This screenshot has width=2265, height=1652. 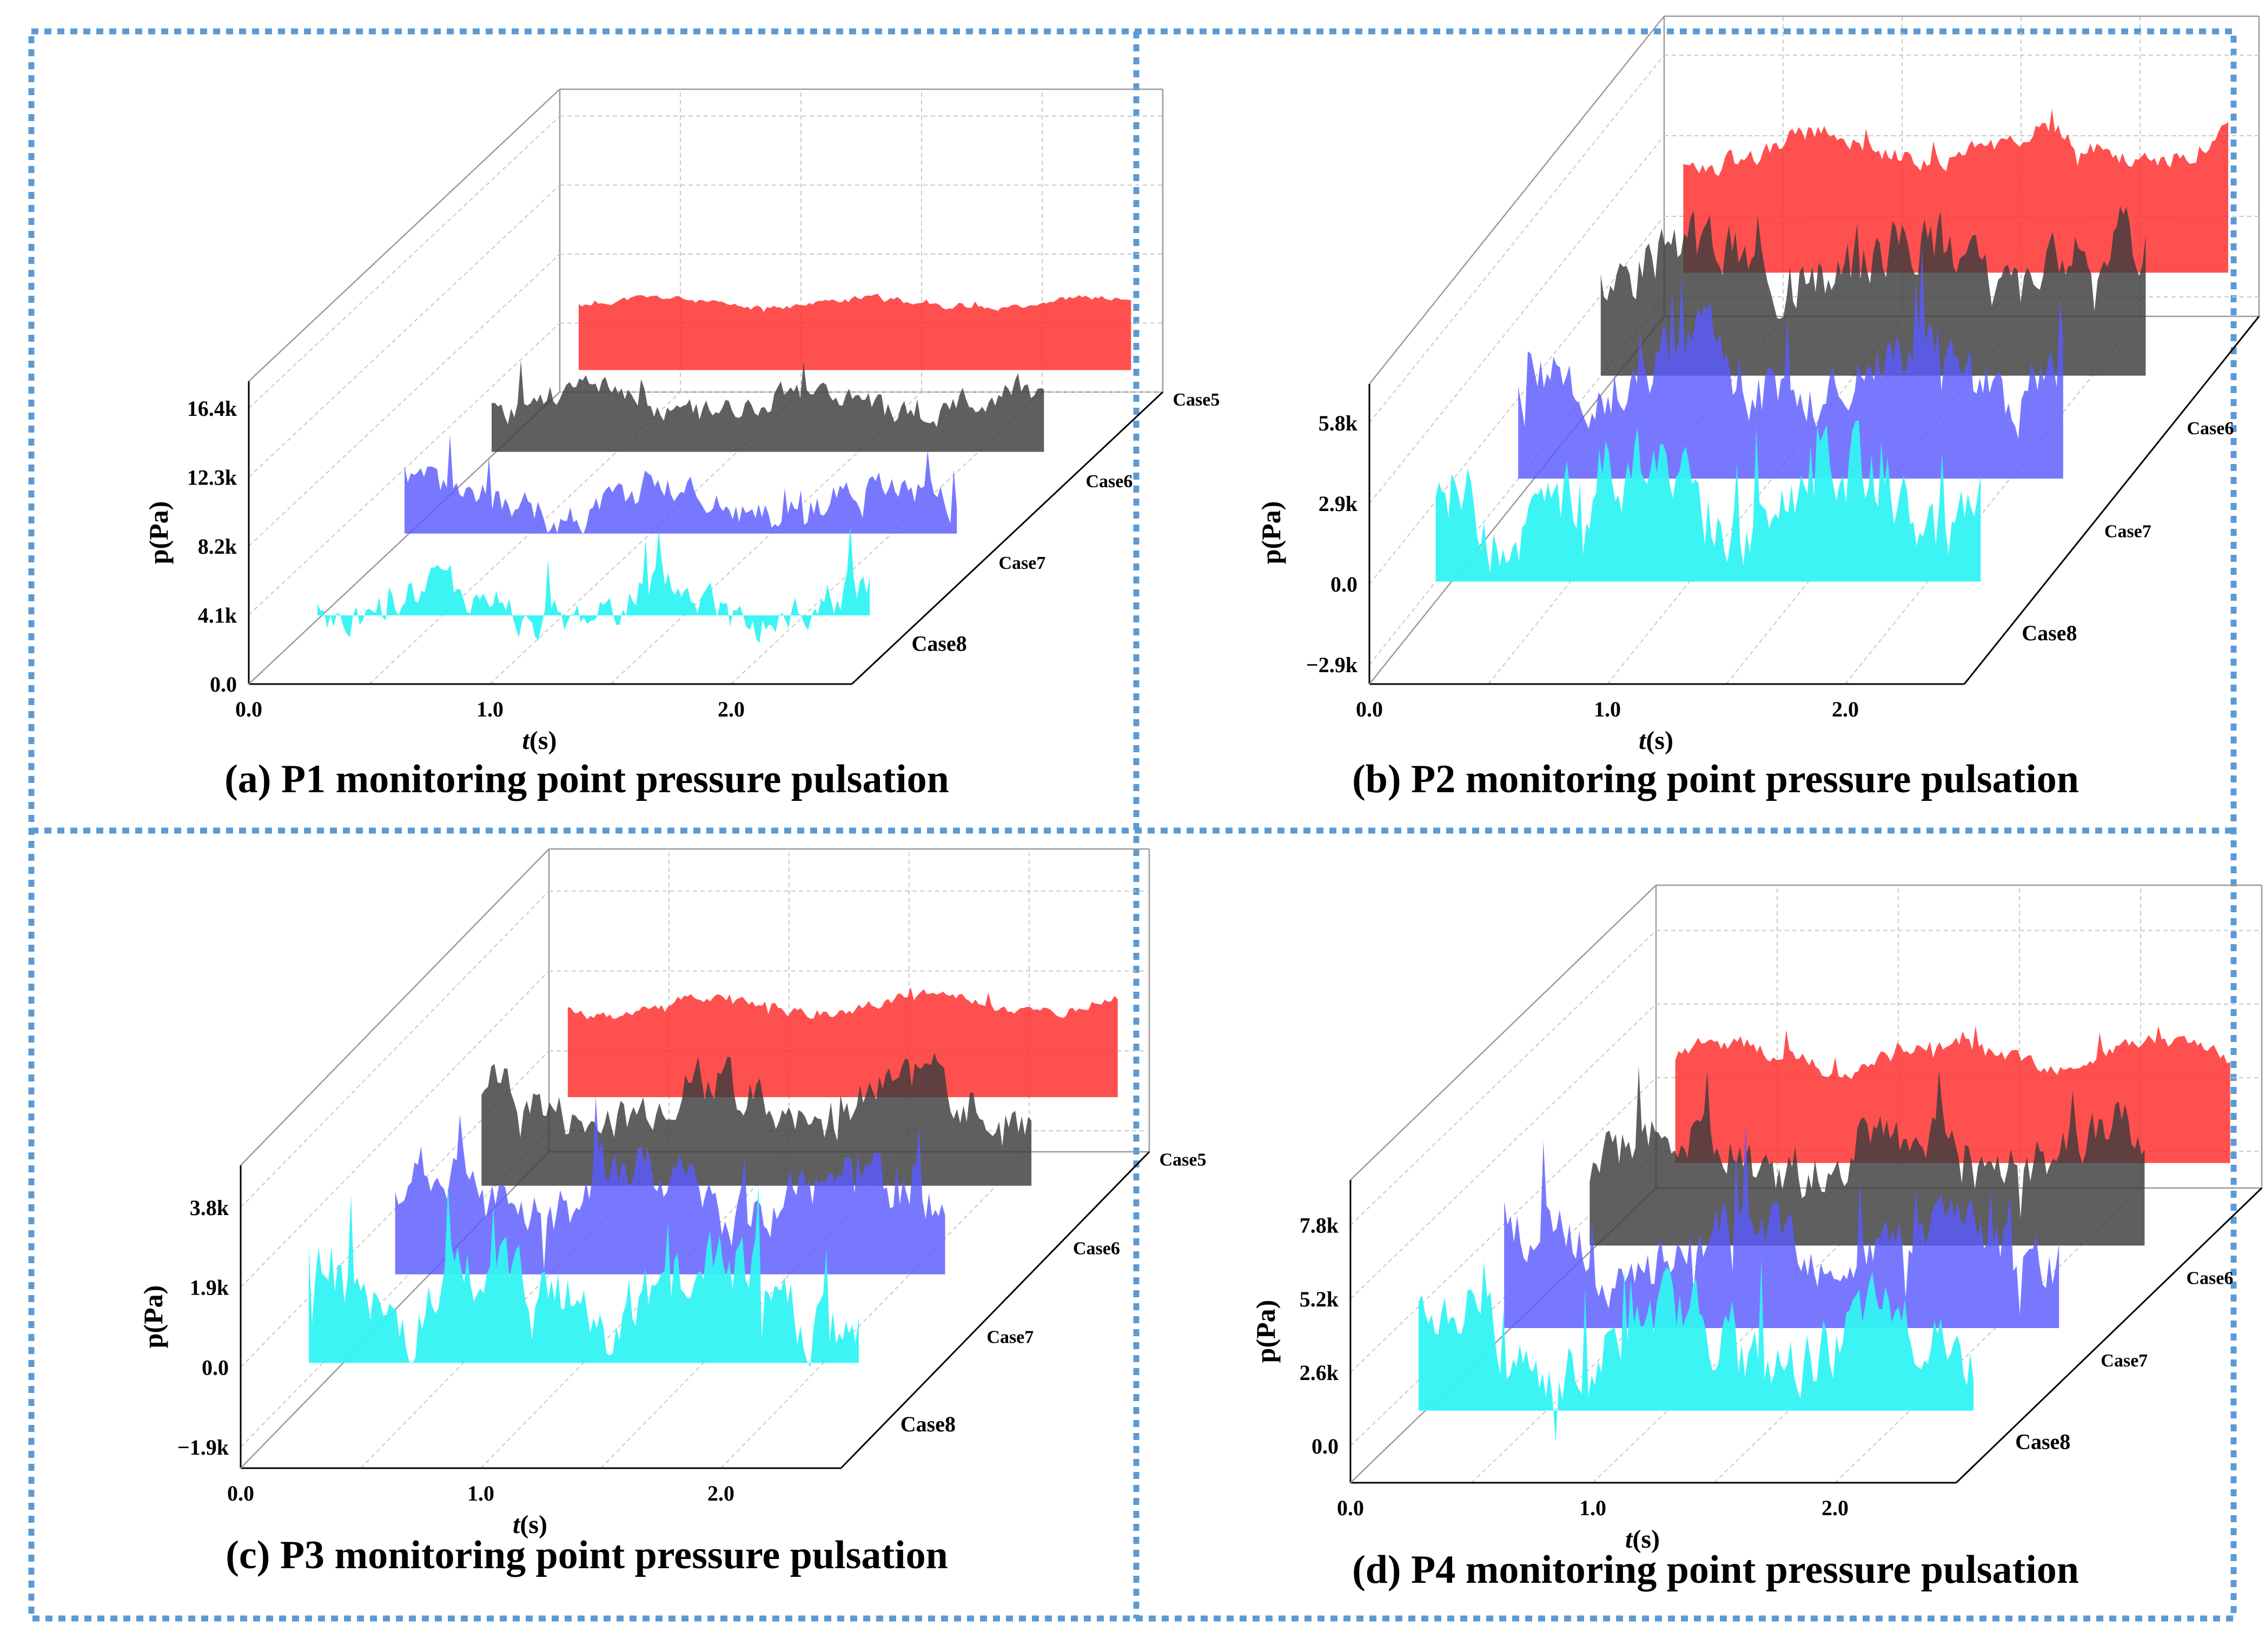 I want to click on y-tick-label: 5.8k, so click(x=1338, y=423).